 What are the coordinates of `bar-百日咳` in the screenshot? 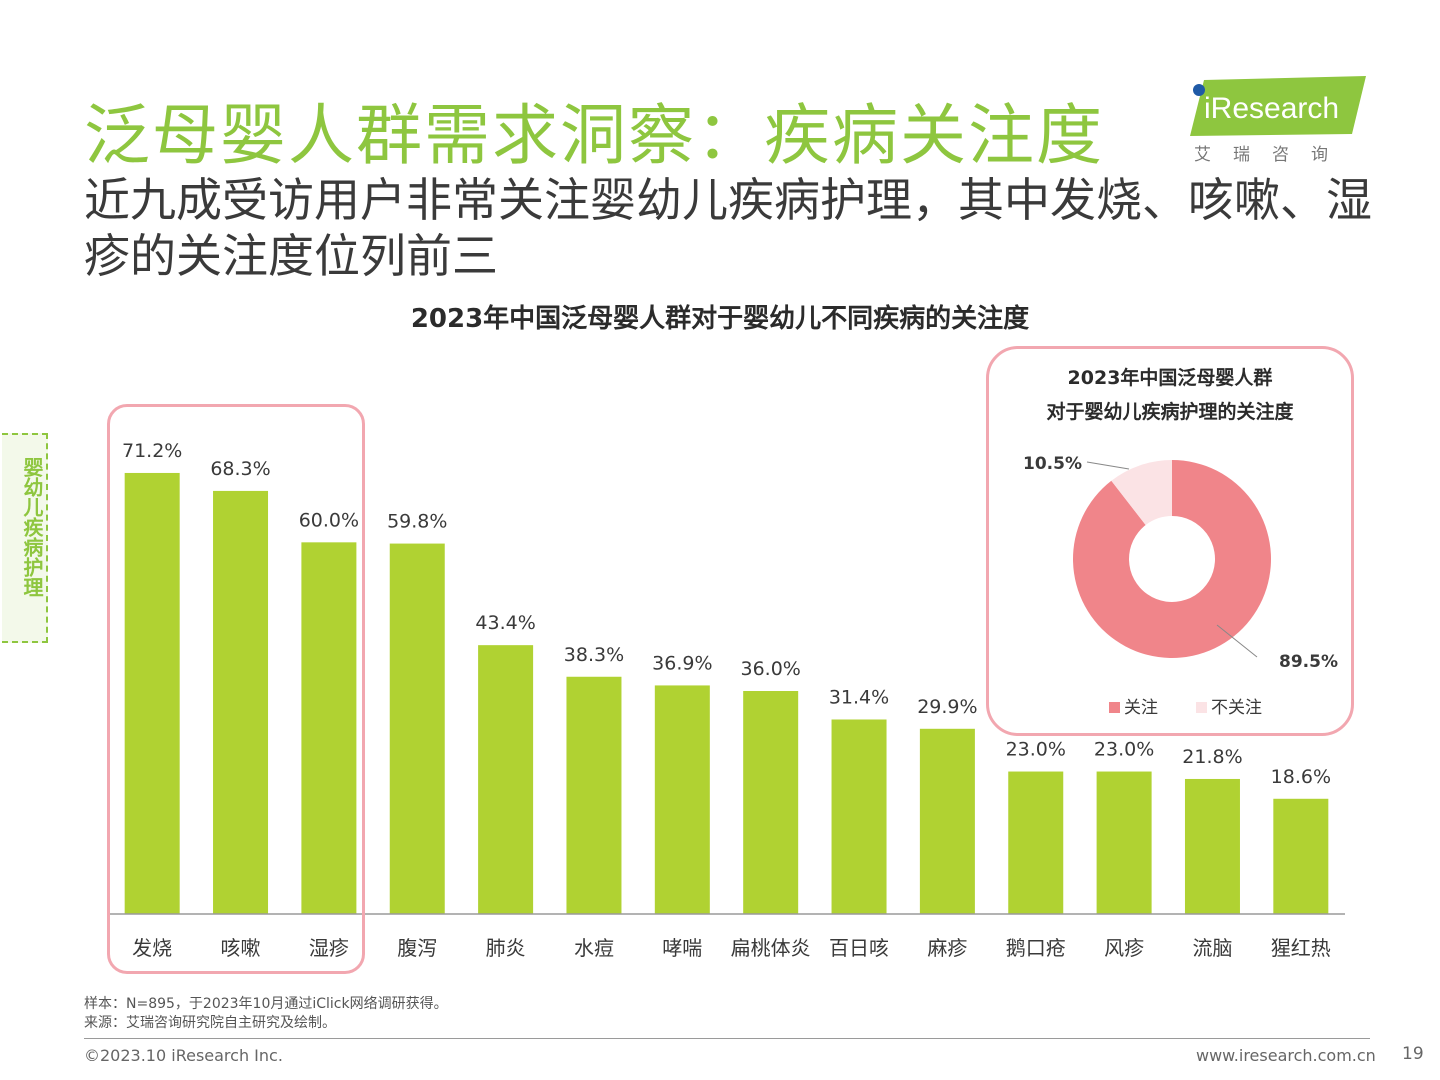 It's located at (859, 816).